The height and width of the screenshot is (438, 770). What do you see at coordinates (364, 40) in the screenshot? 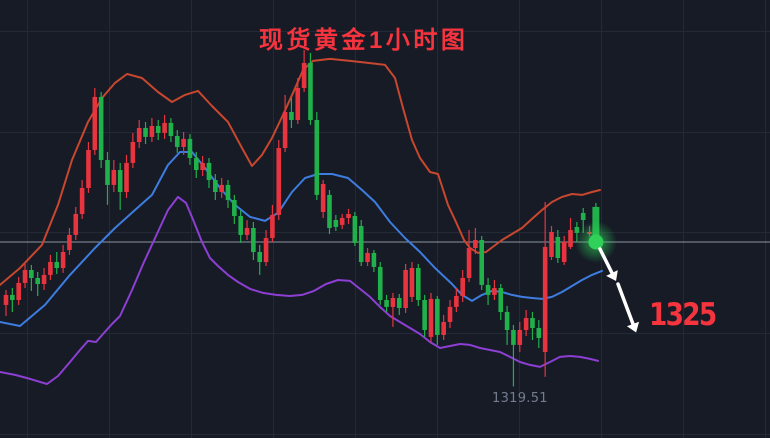
I see `chart-title: 现货黄金1小时图` at bounding box center [364, 40].